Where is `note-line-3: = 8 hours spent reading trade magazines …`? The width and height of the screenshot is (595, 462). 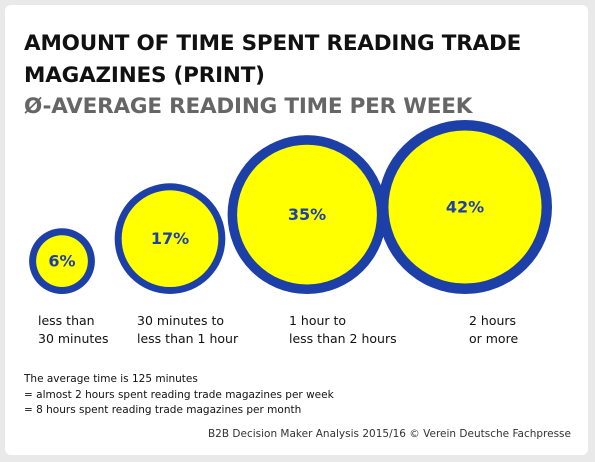 note-line-3: = 8 hours spent reading trade magazines … is located at coordinates (163, 410).